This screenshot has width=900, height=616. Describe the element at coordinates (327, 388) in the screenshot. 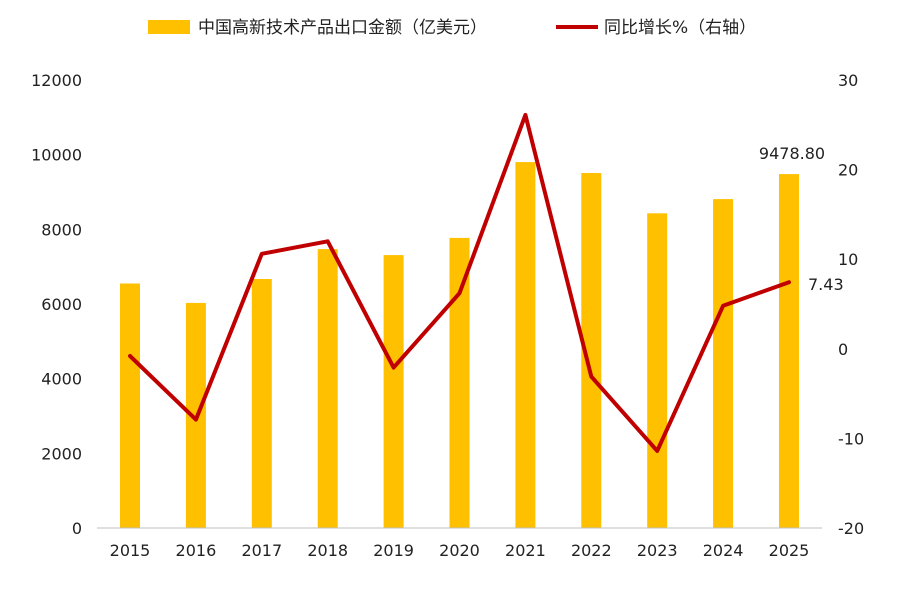

I see `bar-2018` at that location.